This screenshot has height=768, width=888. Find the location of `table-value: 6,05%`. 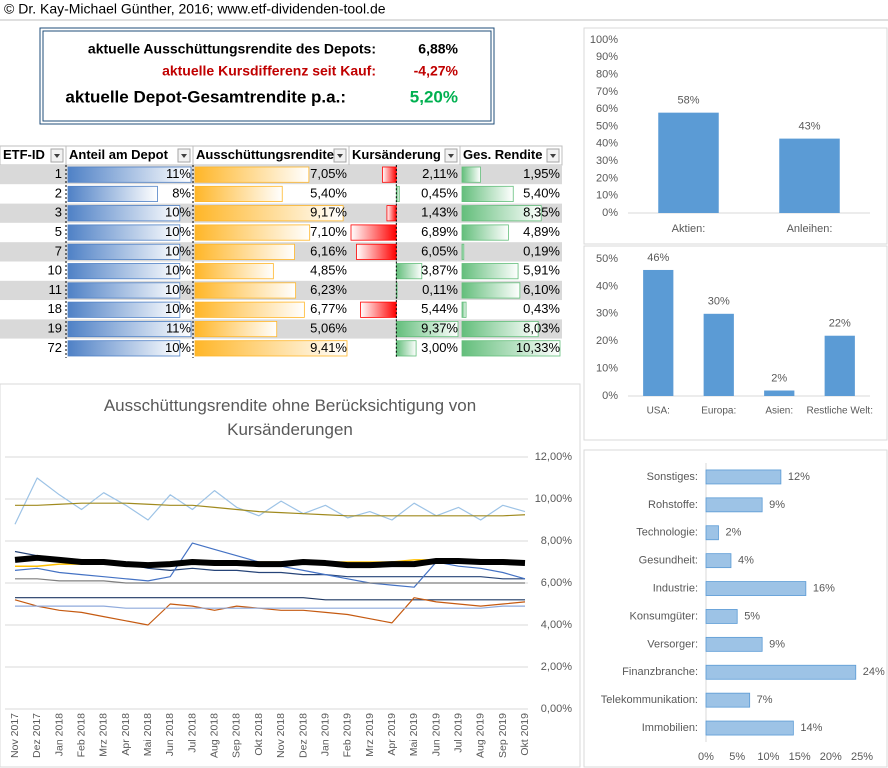

table-value: 6,05% is located at coordinates (439, 250).